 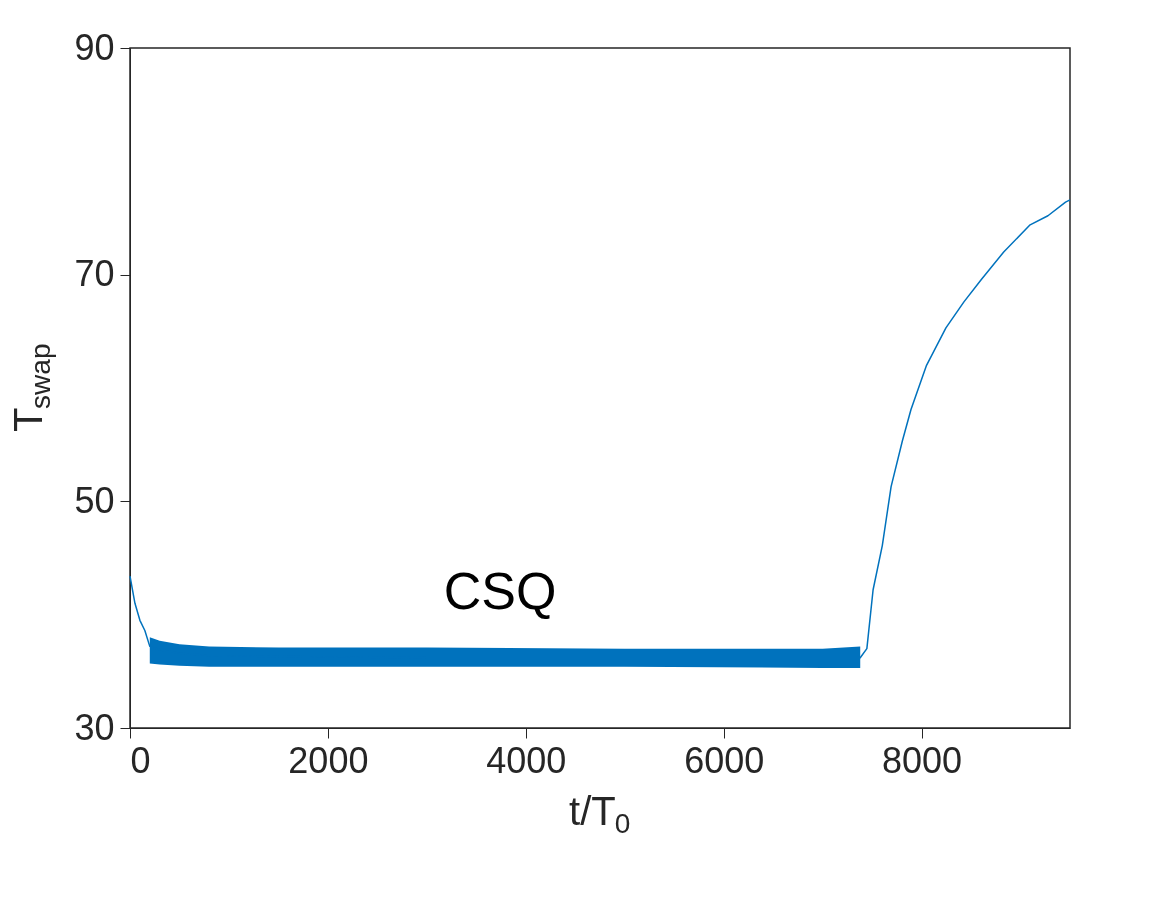 What do you see at coordinates (94, 727) in the screenshot?
I see `y-tick-label: 30` at bounding box center [94, 727].